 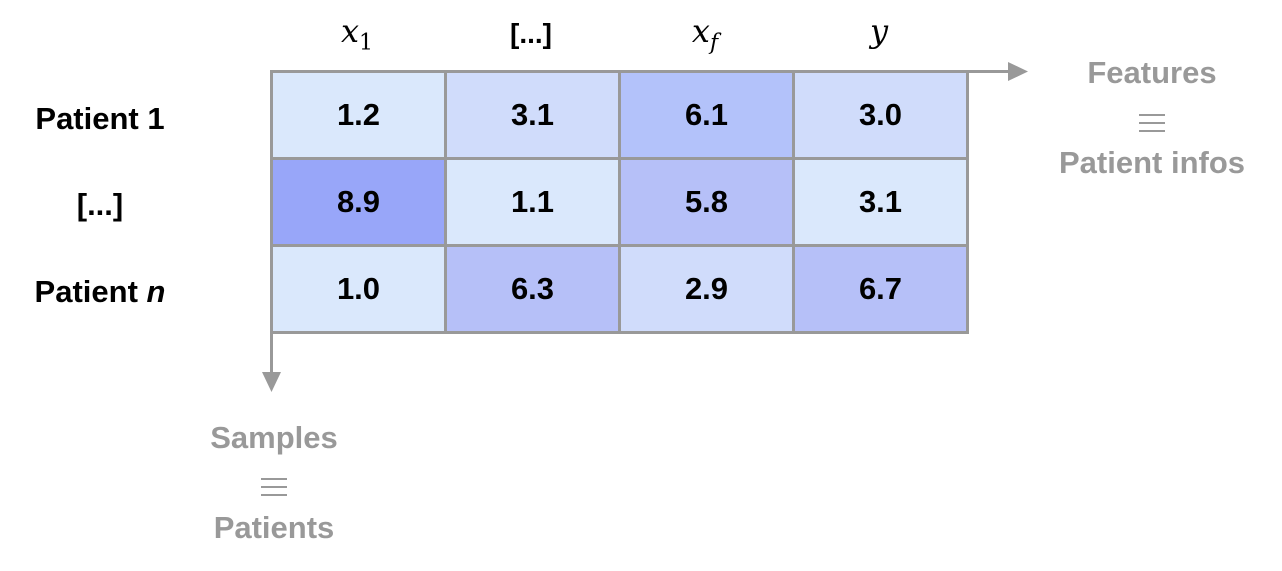 What do you see at coordinates (1152, 72) in the screenshot?
I see `features-label: Features` at bounding box center [1152, 72].